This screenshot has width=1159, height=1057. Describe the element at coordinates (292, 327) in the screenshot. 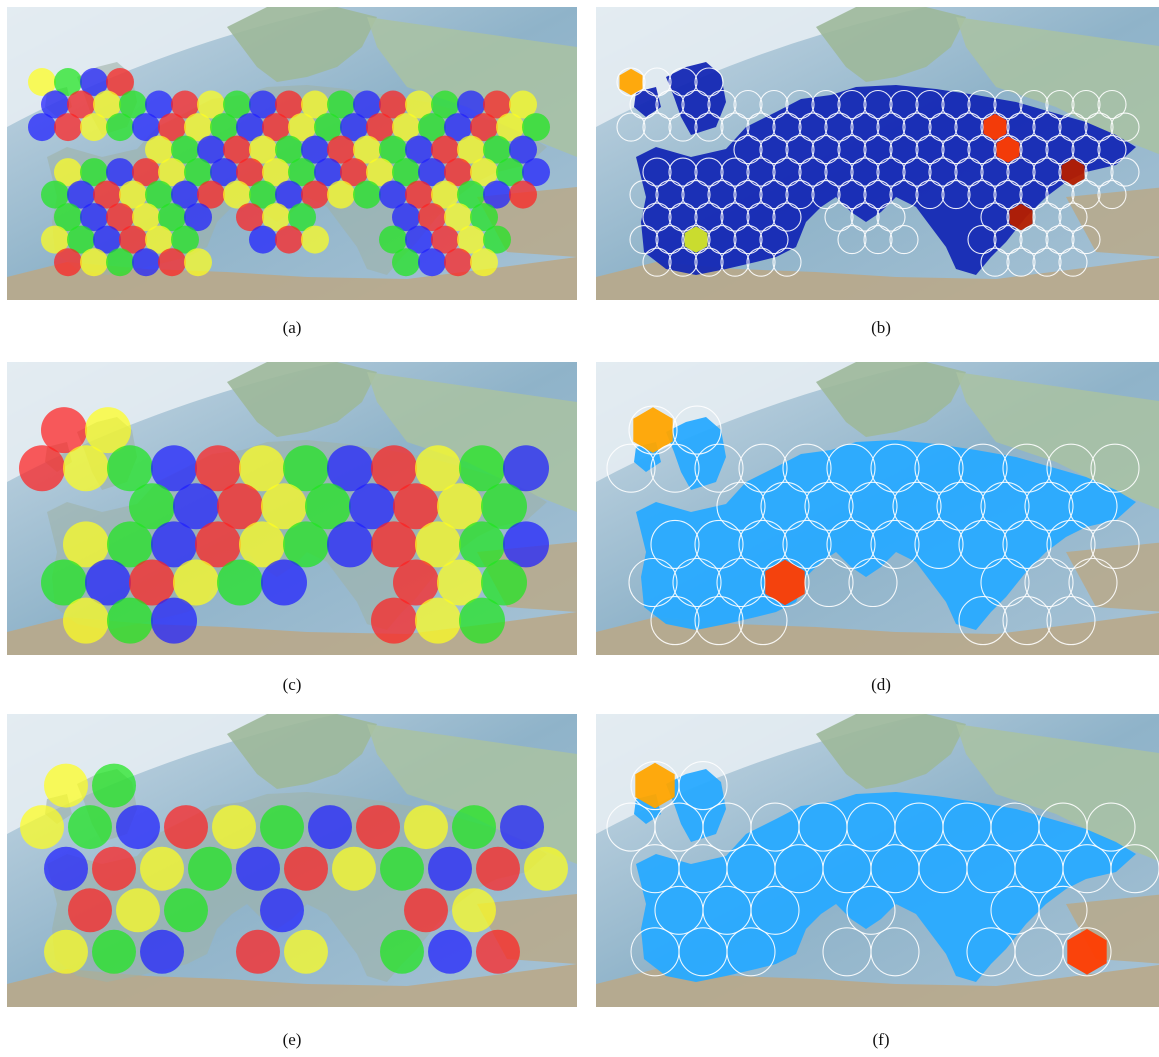

I see `caption-a: (a)` at that location.